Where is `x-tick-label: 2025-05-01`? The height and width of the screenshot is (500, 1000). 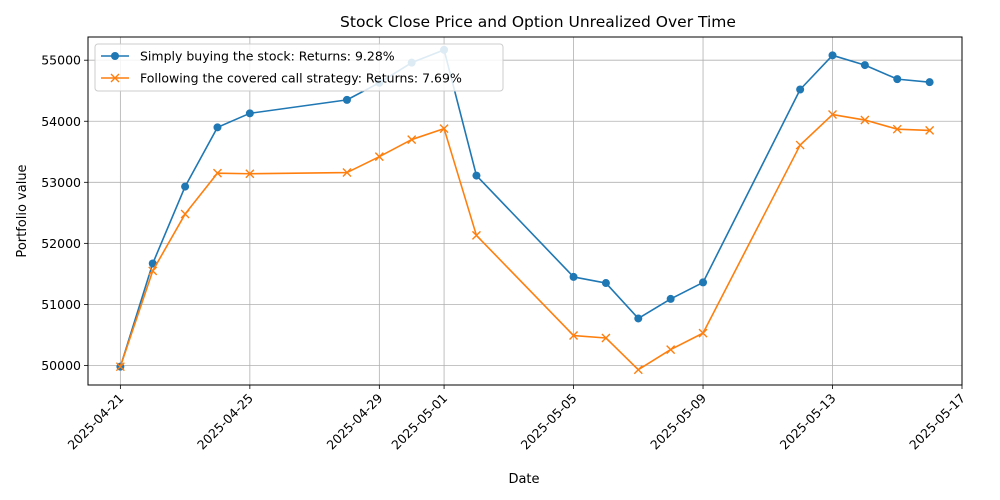
x-tick-label: 2025-05-01 is located at coordinates (419, 422).